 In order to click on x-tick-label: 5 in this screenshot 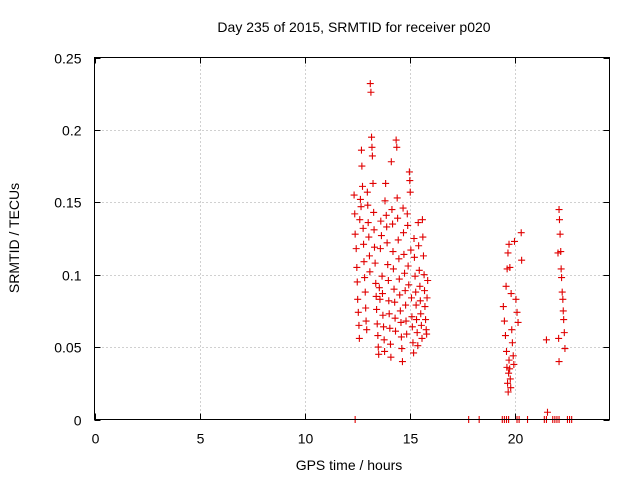, I will do `click(201, 439)`.